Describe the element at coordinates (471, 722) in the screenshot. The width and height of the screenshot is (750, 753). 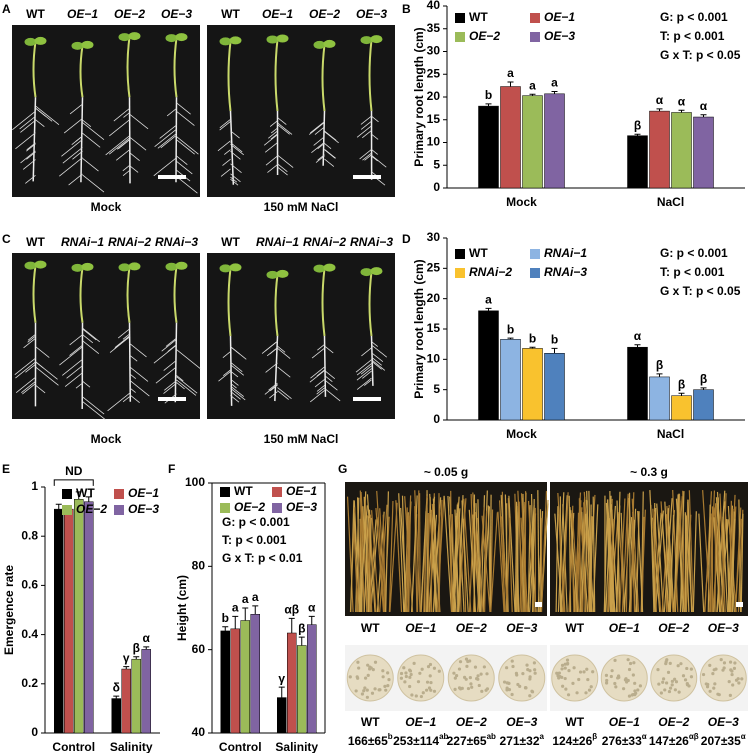
I see `seed-genotype: OE−2` at that location.